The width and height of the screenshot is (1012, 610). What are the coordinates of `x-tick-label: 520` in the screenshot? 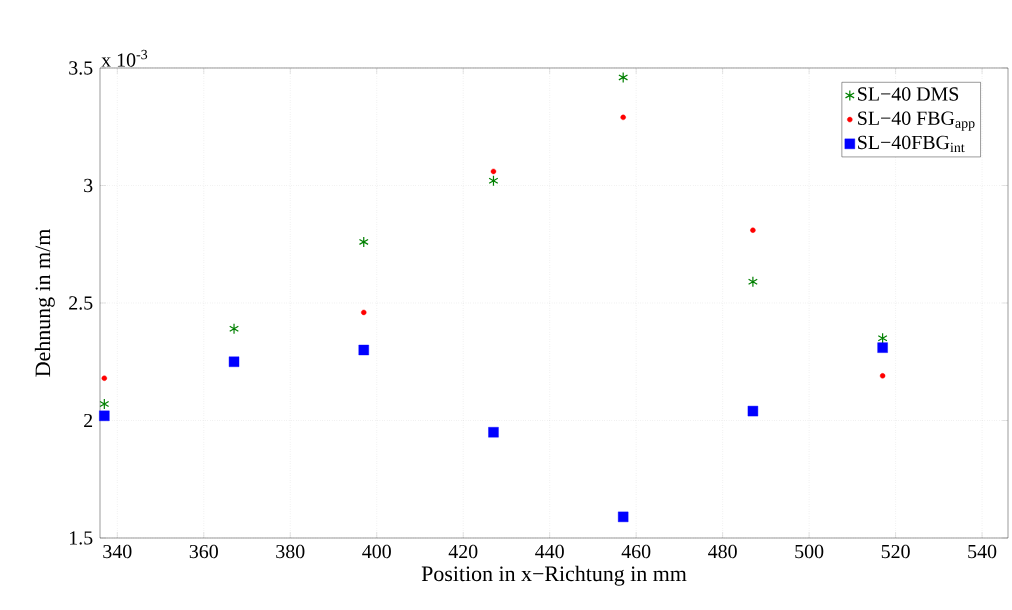 It's located at (895, 551).